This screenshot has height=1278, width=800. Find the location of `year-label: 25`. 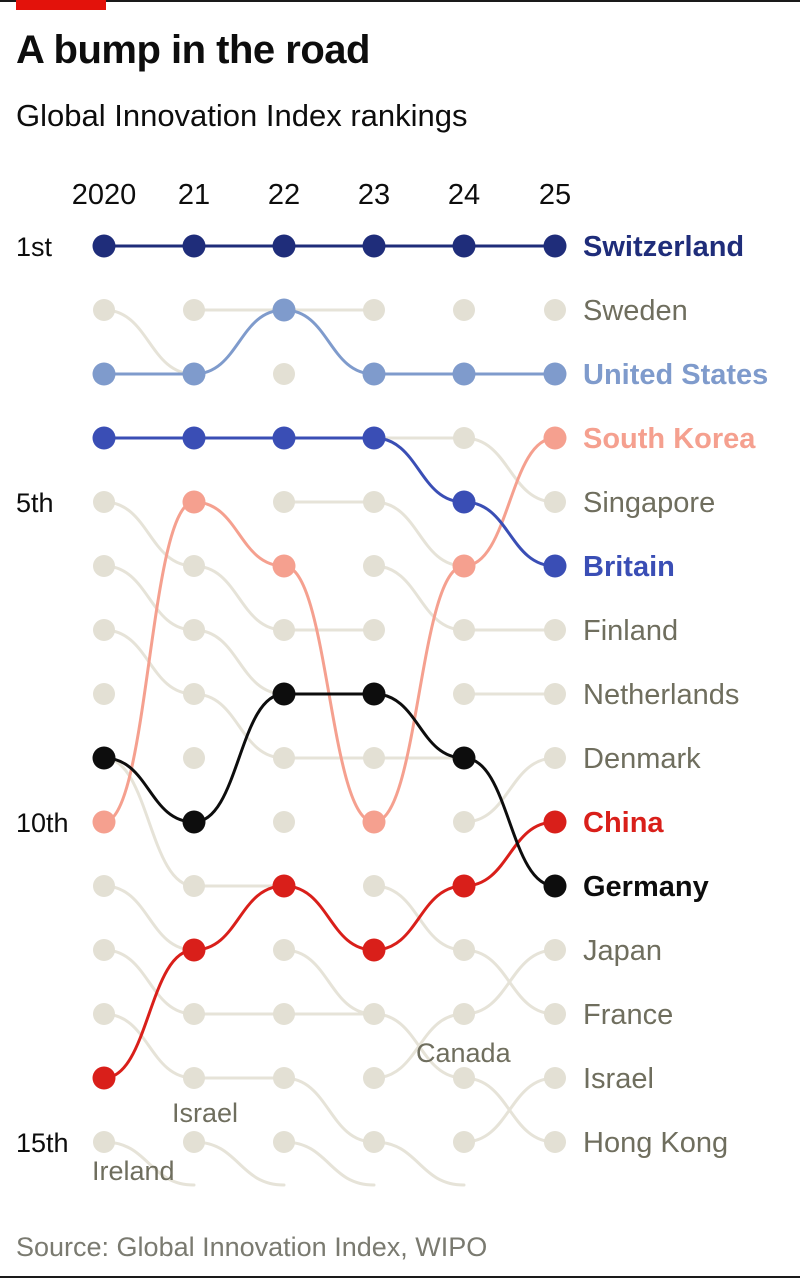

year-label: 25 is located at coordinates (555, 195).